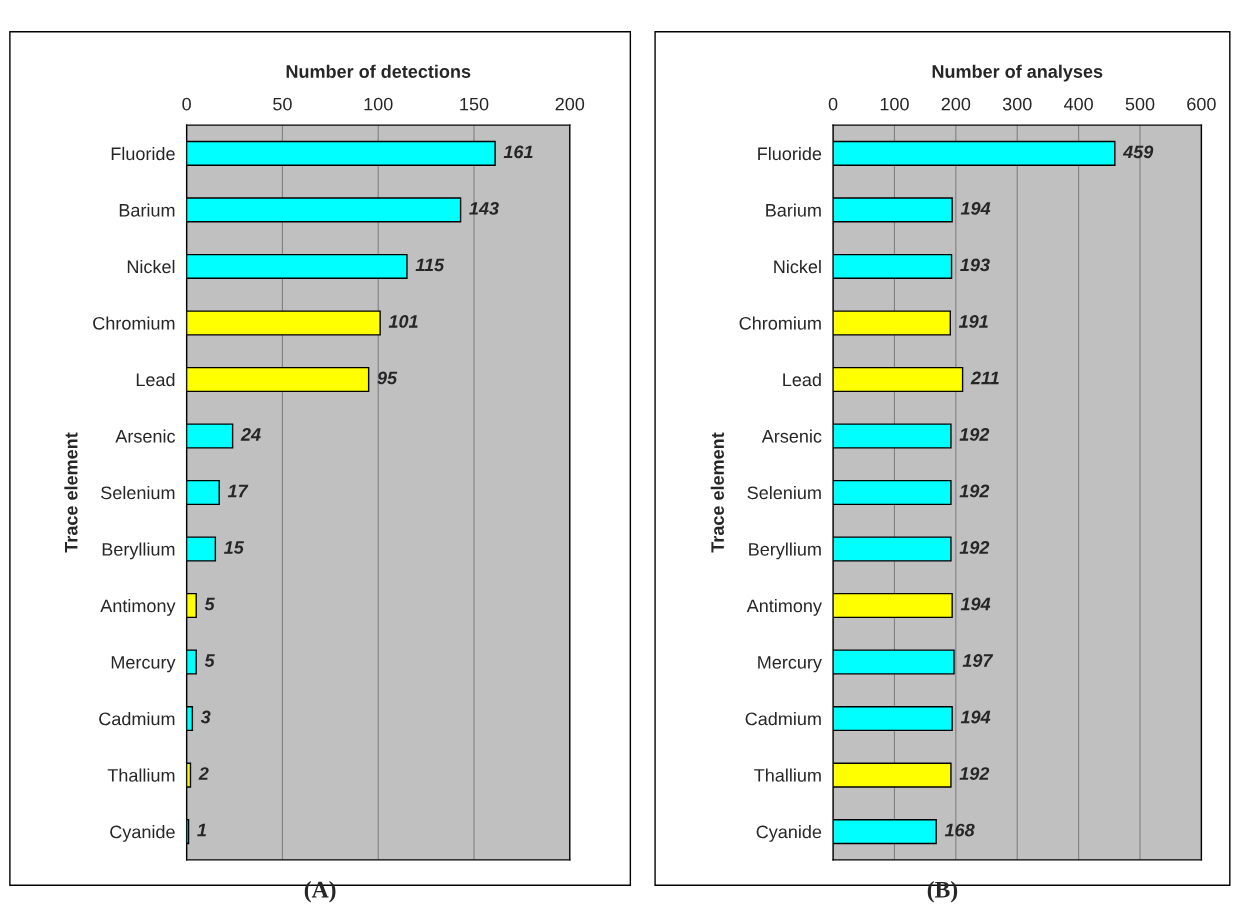 This screenshot has width=1236, height=907. I want to click on data-label: 211, so click(984, 378).